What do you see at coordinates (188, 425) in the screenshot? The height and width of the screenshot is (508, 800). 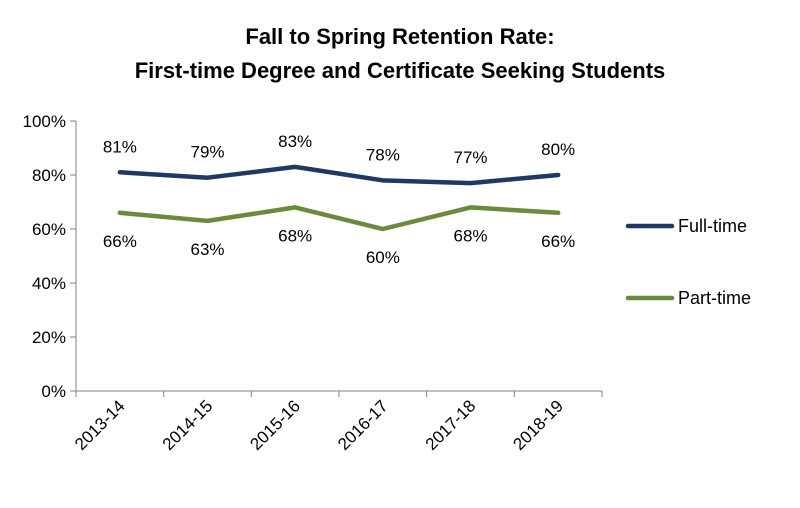 I see `x-tick-label: 2014-15` at bounding box center [188, 425].